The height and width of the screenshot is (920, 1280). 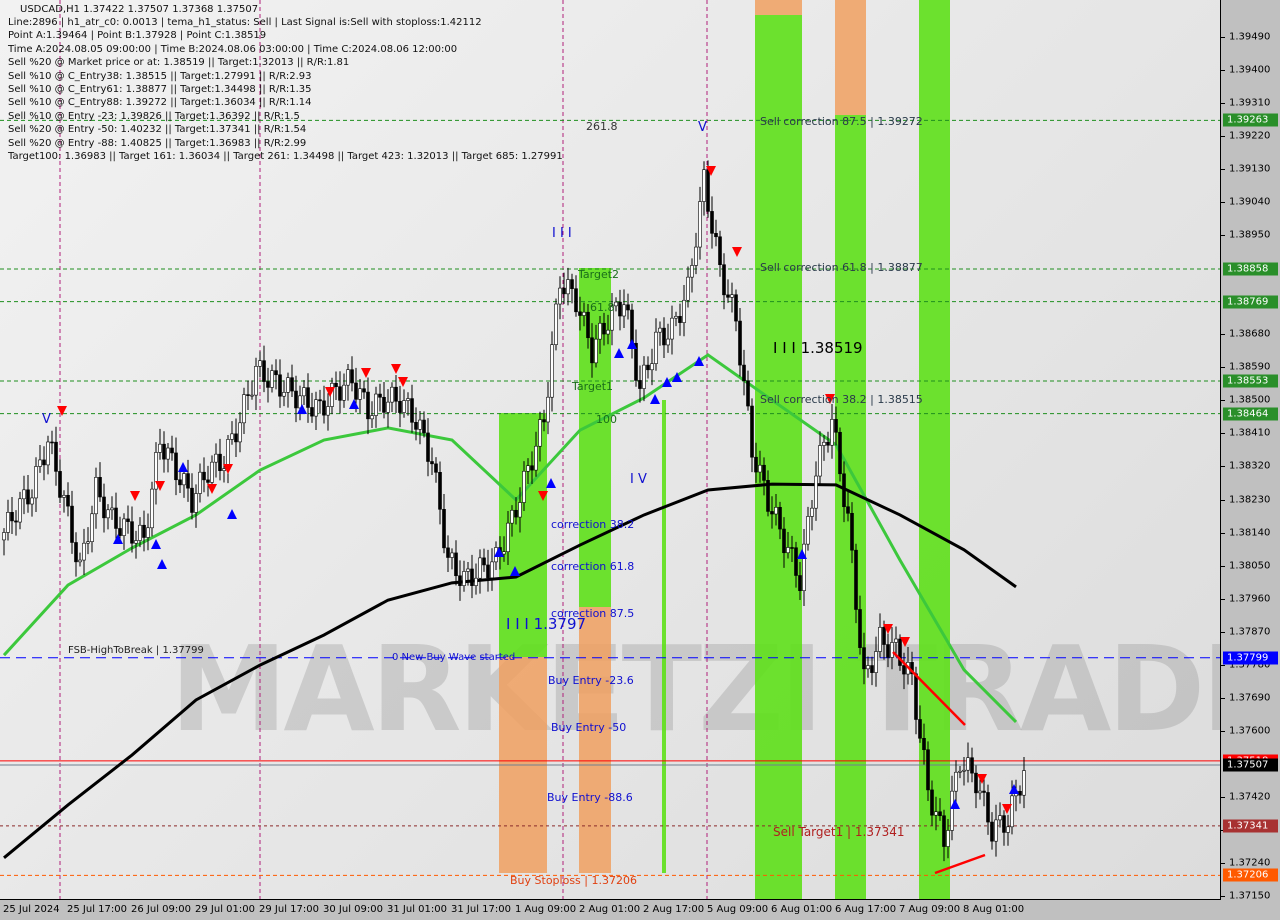 What do you see at coordinates (638, 479) in the screenshot?
I see `wave-iv-label: I V` at bounding box center [638, 479].